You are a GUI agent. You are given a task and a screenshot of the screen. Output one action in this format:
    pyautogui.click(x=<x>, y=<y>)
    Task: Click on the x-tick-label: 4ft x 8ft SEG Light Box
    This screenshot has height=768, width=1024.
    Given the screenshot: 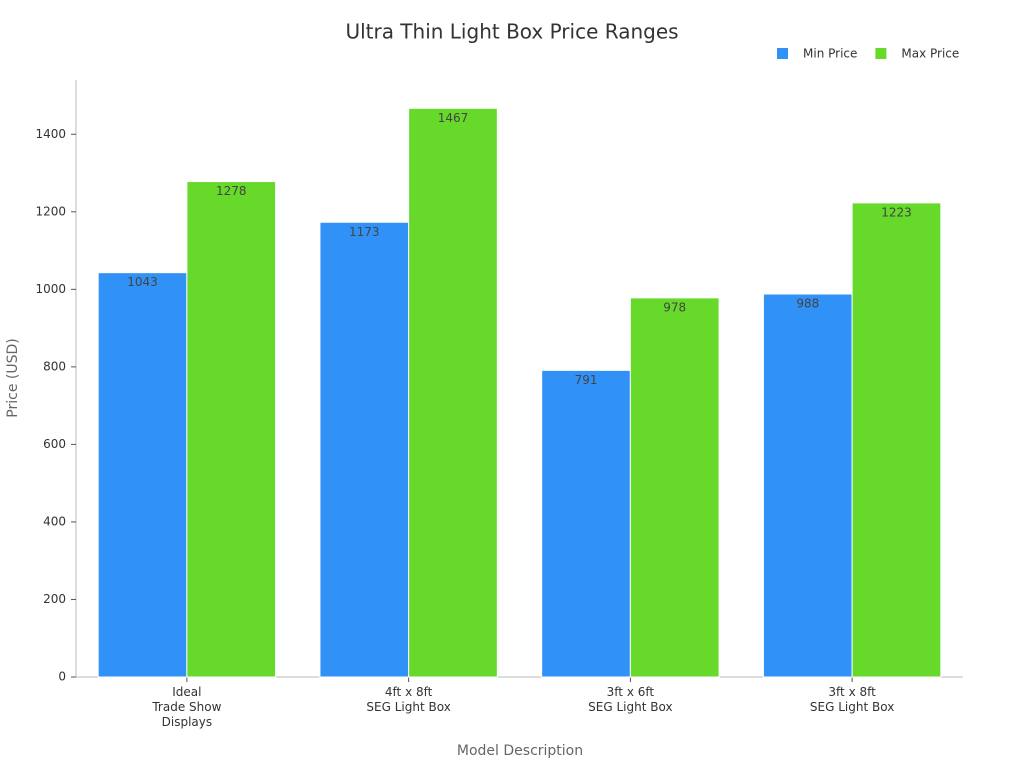 What is the action you would take?
    pyautogui.click(x=408, y=699)
    